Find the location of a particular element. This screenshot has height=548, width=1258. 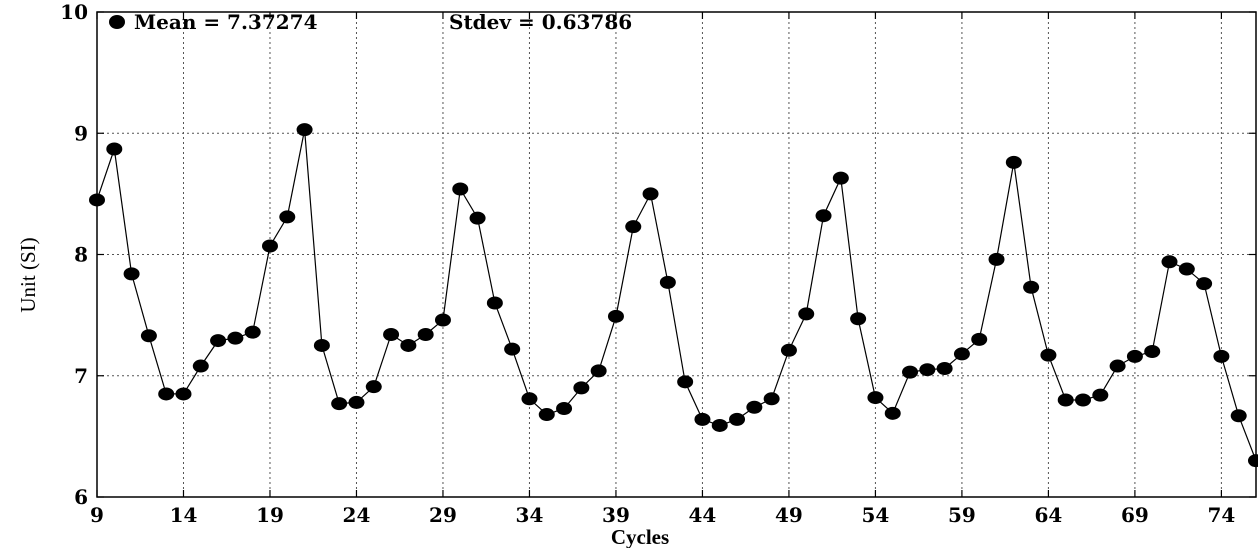

mean-annotation: Mean = 7.37274 is located at coordinates (226, 22).